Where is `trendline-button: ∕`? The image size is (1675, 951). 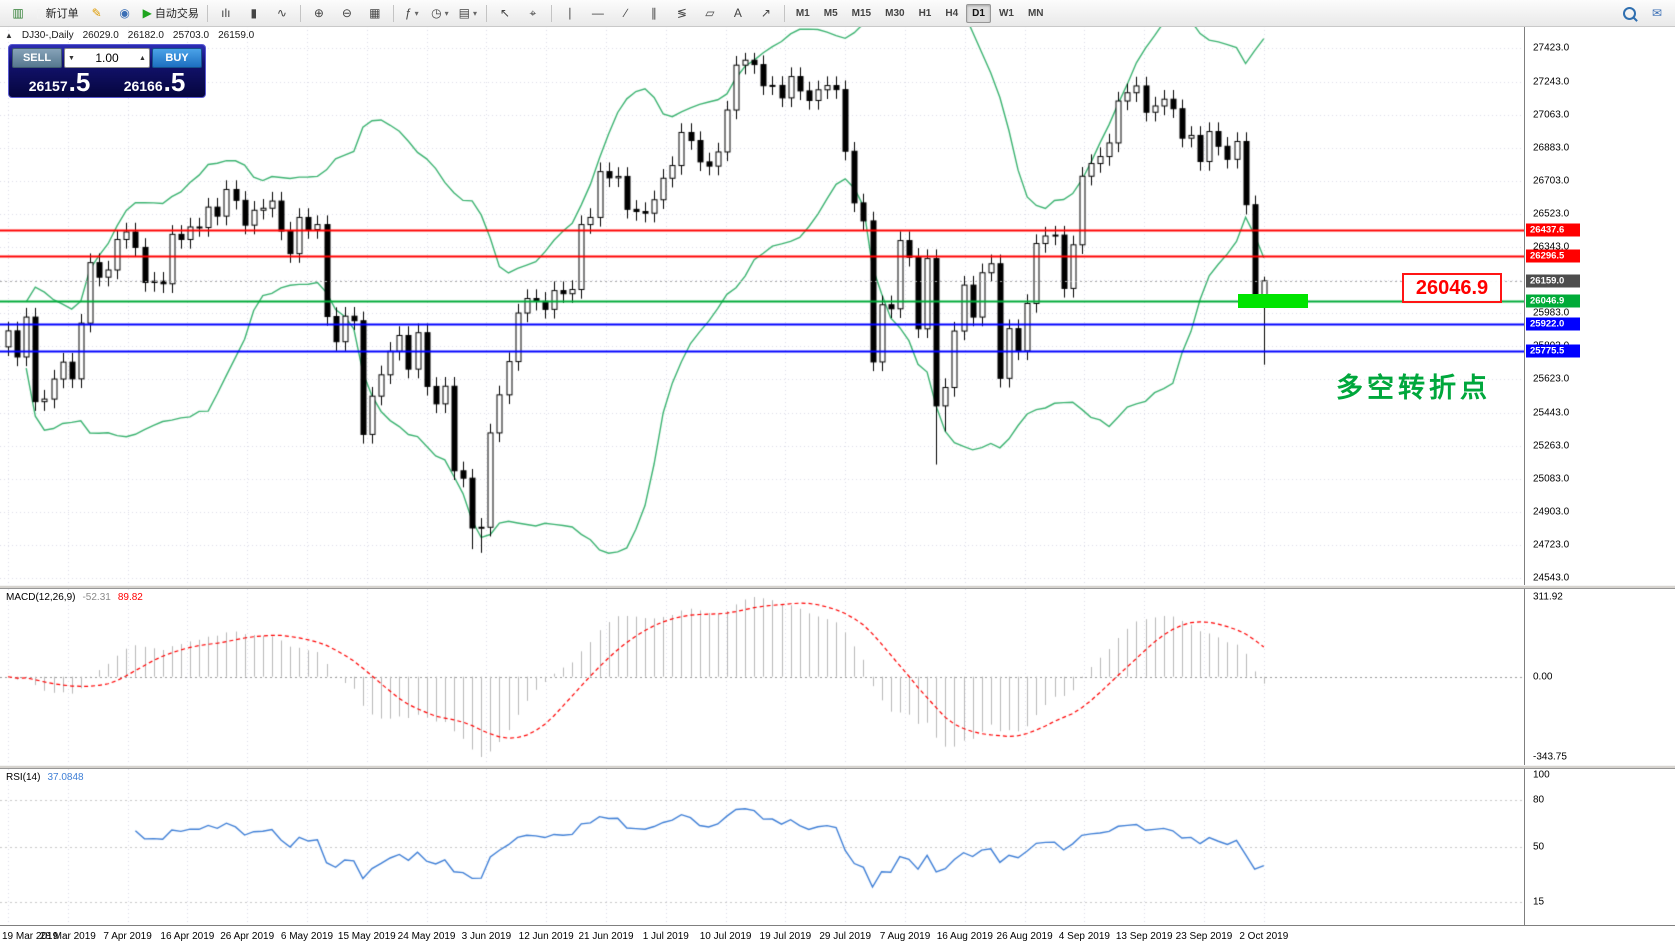
trendline-button: ∕ is located at coordinates (626, 13).